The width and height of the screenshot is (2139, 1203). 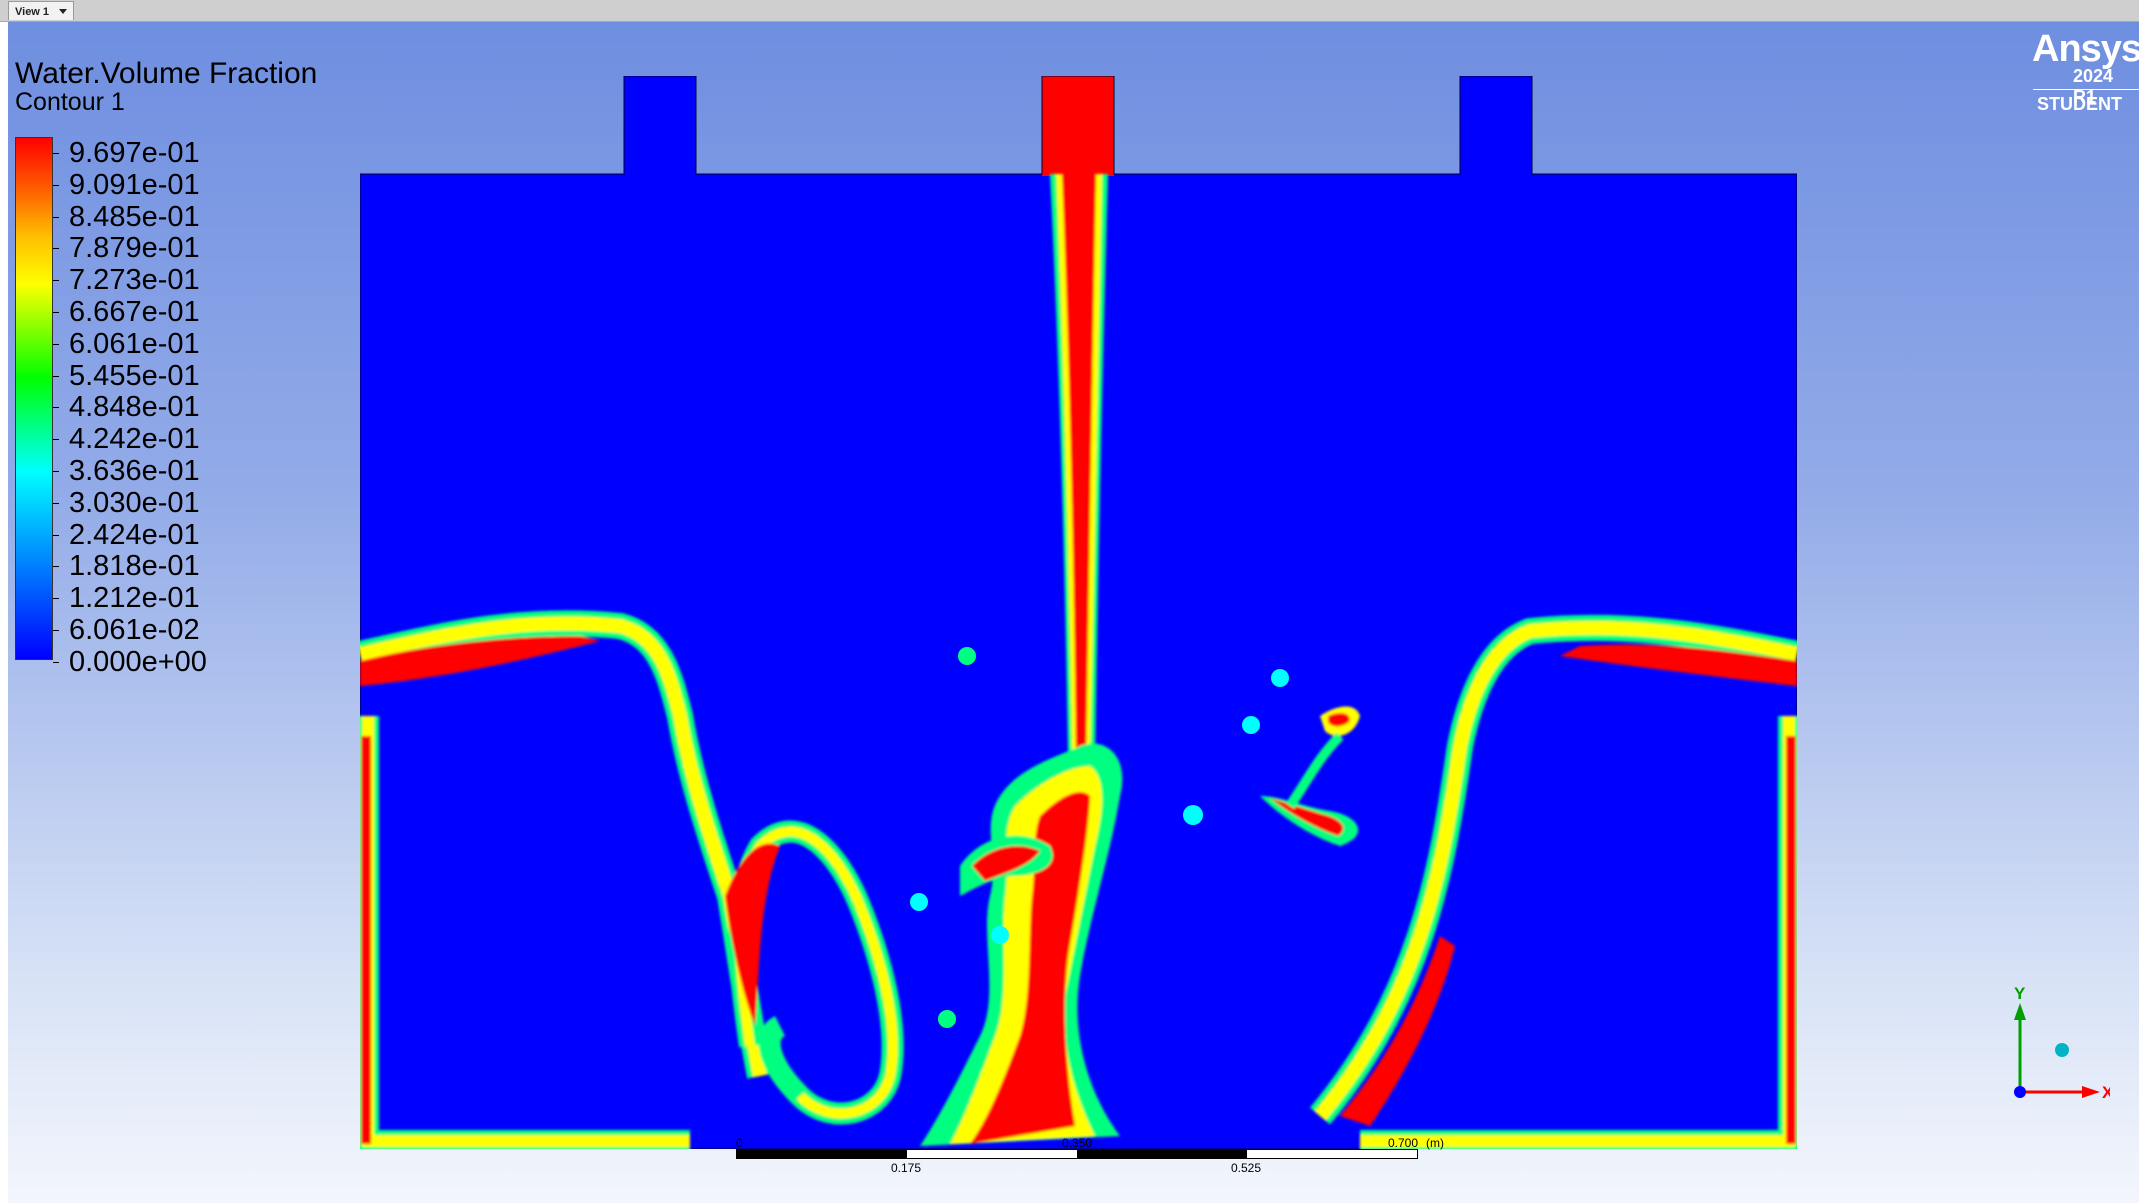 What do you see at coordinates (1403, 1143) in the screenshot?
I see `scale-label-2: 0.700` at bounding box center [1403, 1143].